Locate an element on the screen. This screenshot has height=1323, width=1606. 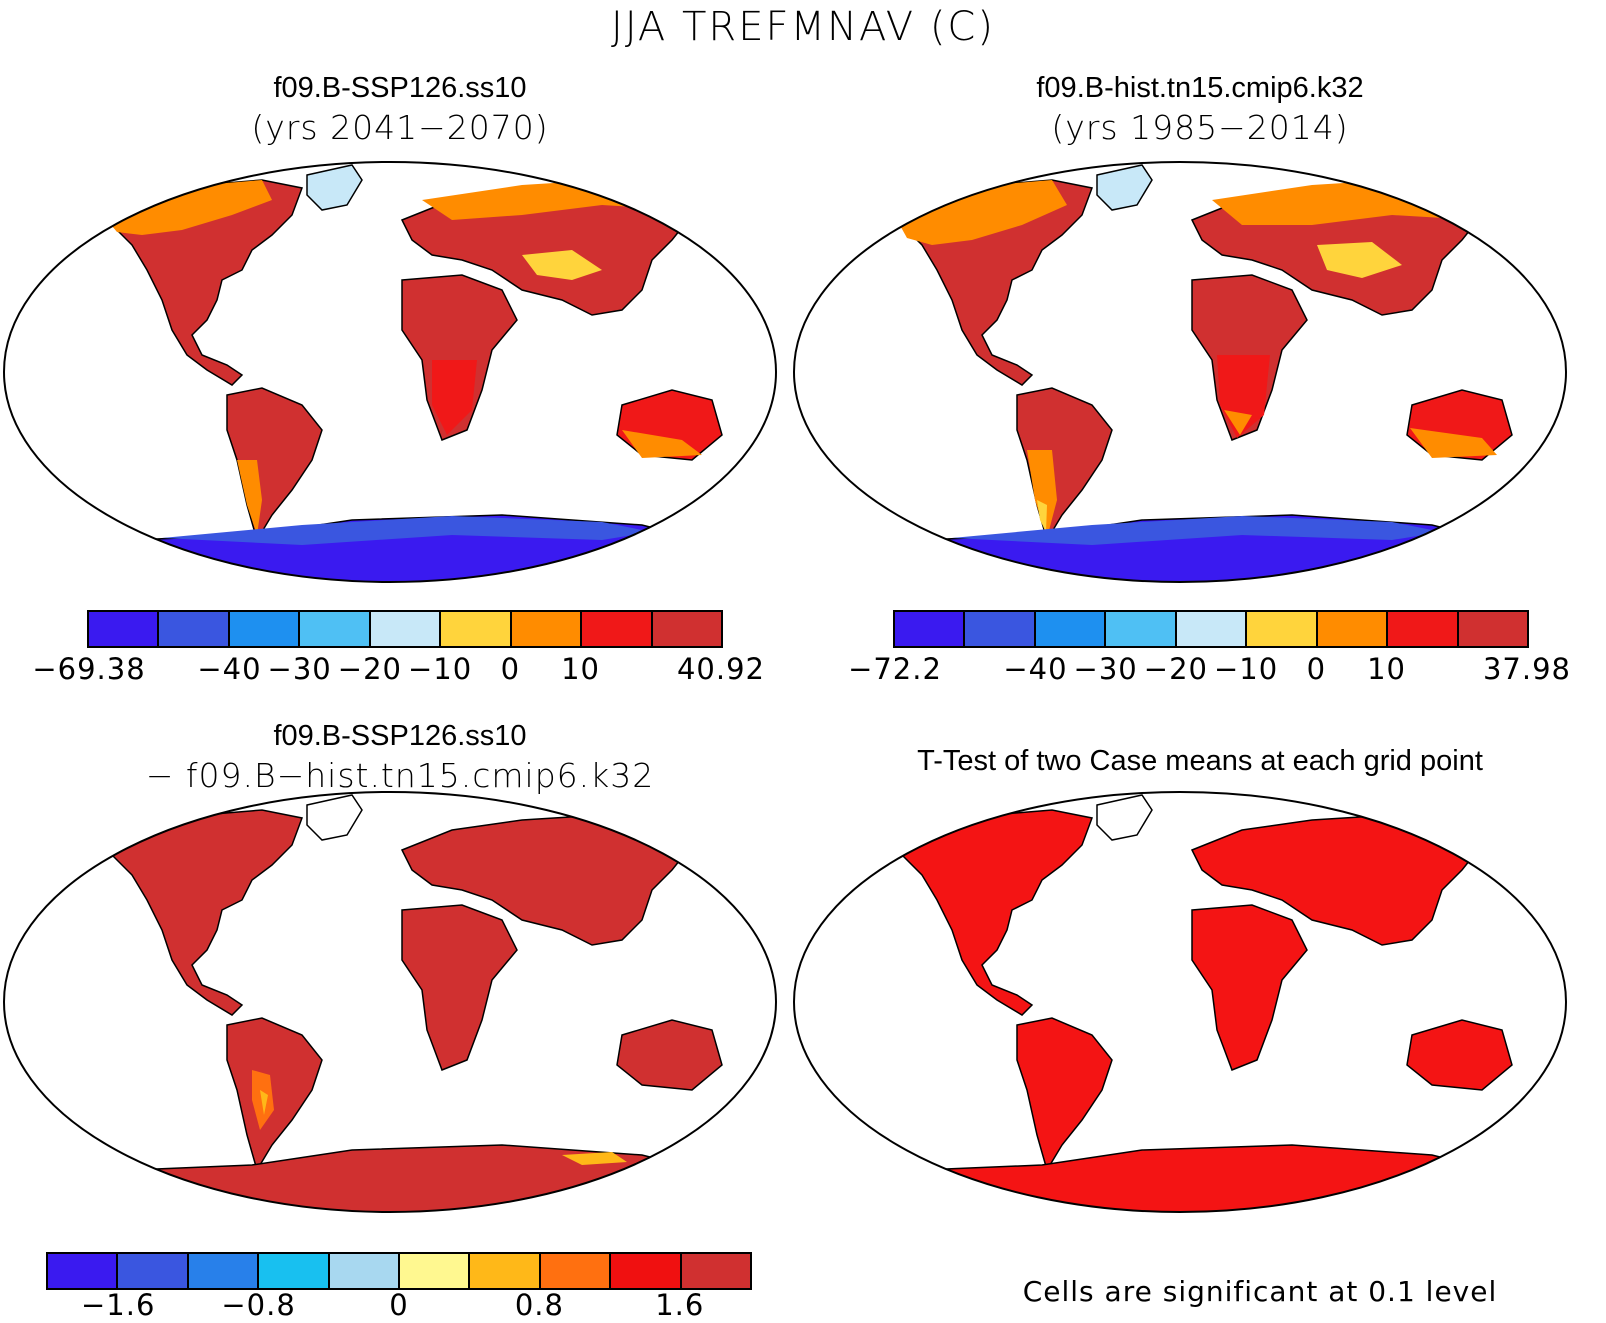
panel1-title: f09.B-SSP126.ss10 is located at coordinates (400, 88).